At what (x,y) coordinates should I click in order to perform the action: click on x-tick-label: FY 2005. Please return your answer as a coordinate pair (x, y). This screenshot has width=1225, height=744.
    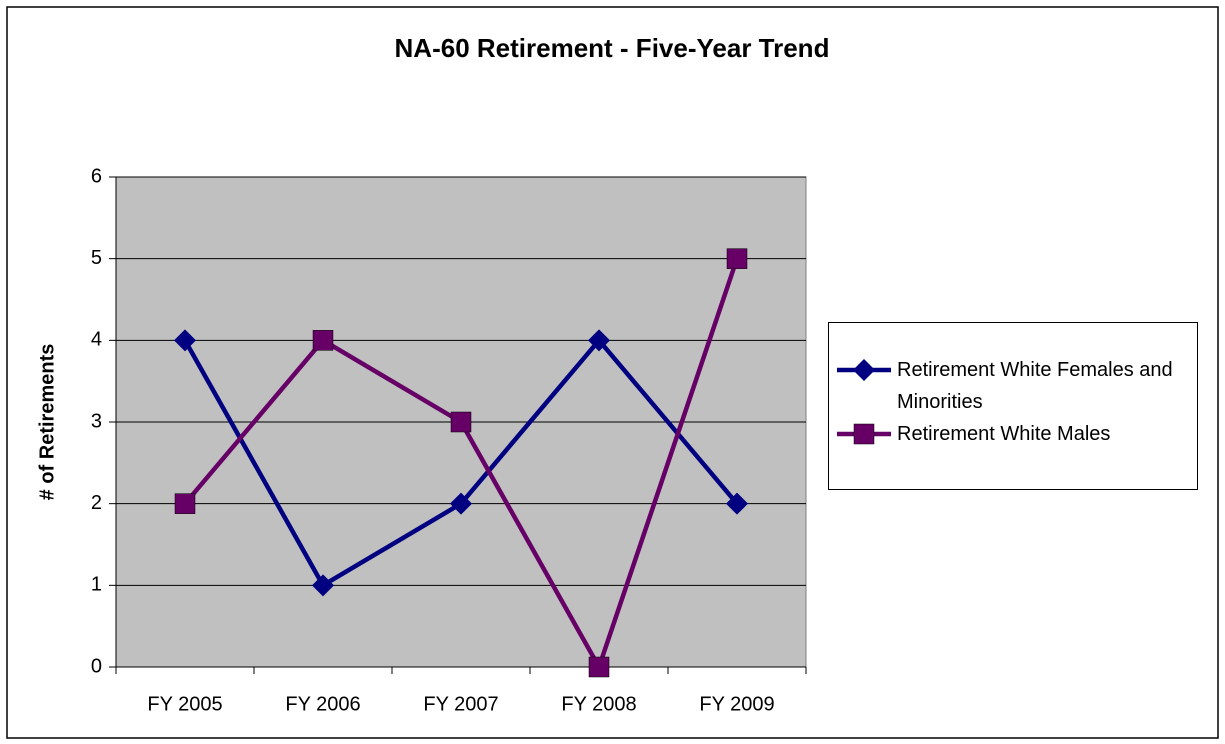
    Looking at the image, I should click on (184, 704).